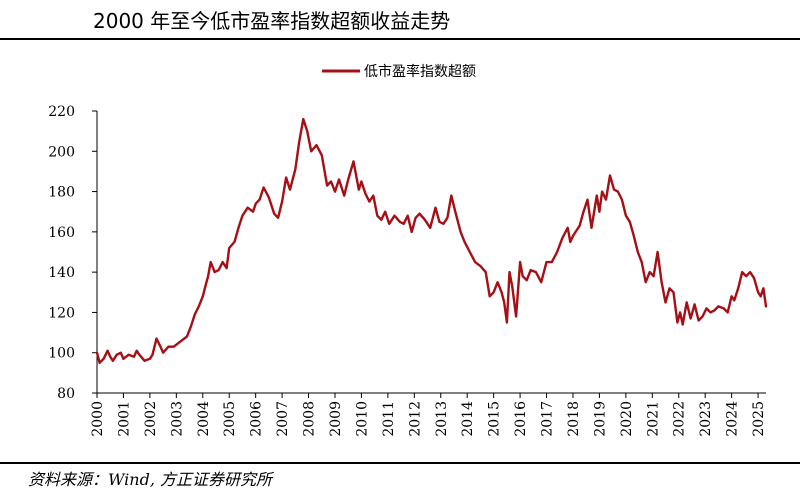 Image resolution: width=800 pixels, height=492 pixels. Describe the element at coordinates (272, 21) in the screenshot. I see `chart-title: 2000 年至今低市盈率指数超额收益走势` at that location.